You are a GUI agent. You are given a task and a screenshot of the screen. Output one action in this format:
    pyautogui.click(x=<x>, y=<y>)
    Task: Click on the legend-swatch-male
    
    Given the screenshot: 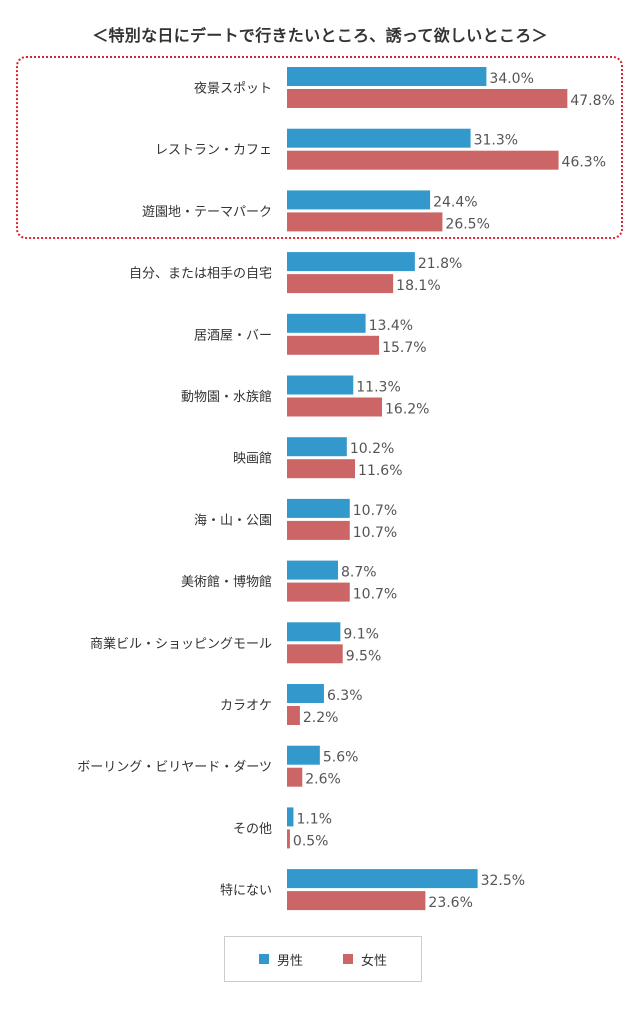 What is the action you would take?
    pyautogui.click(x=263, y=959)
    